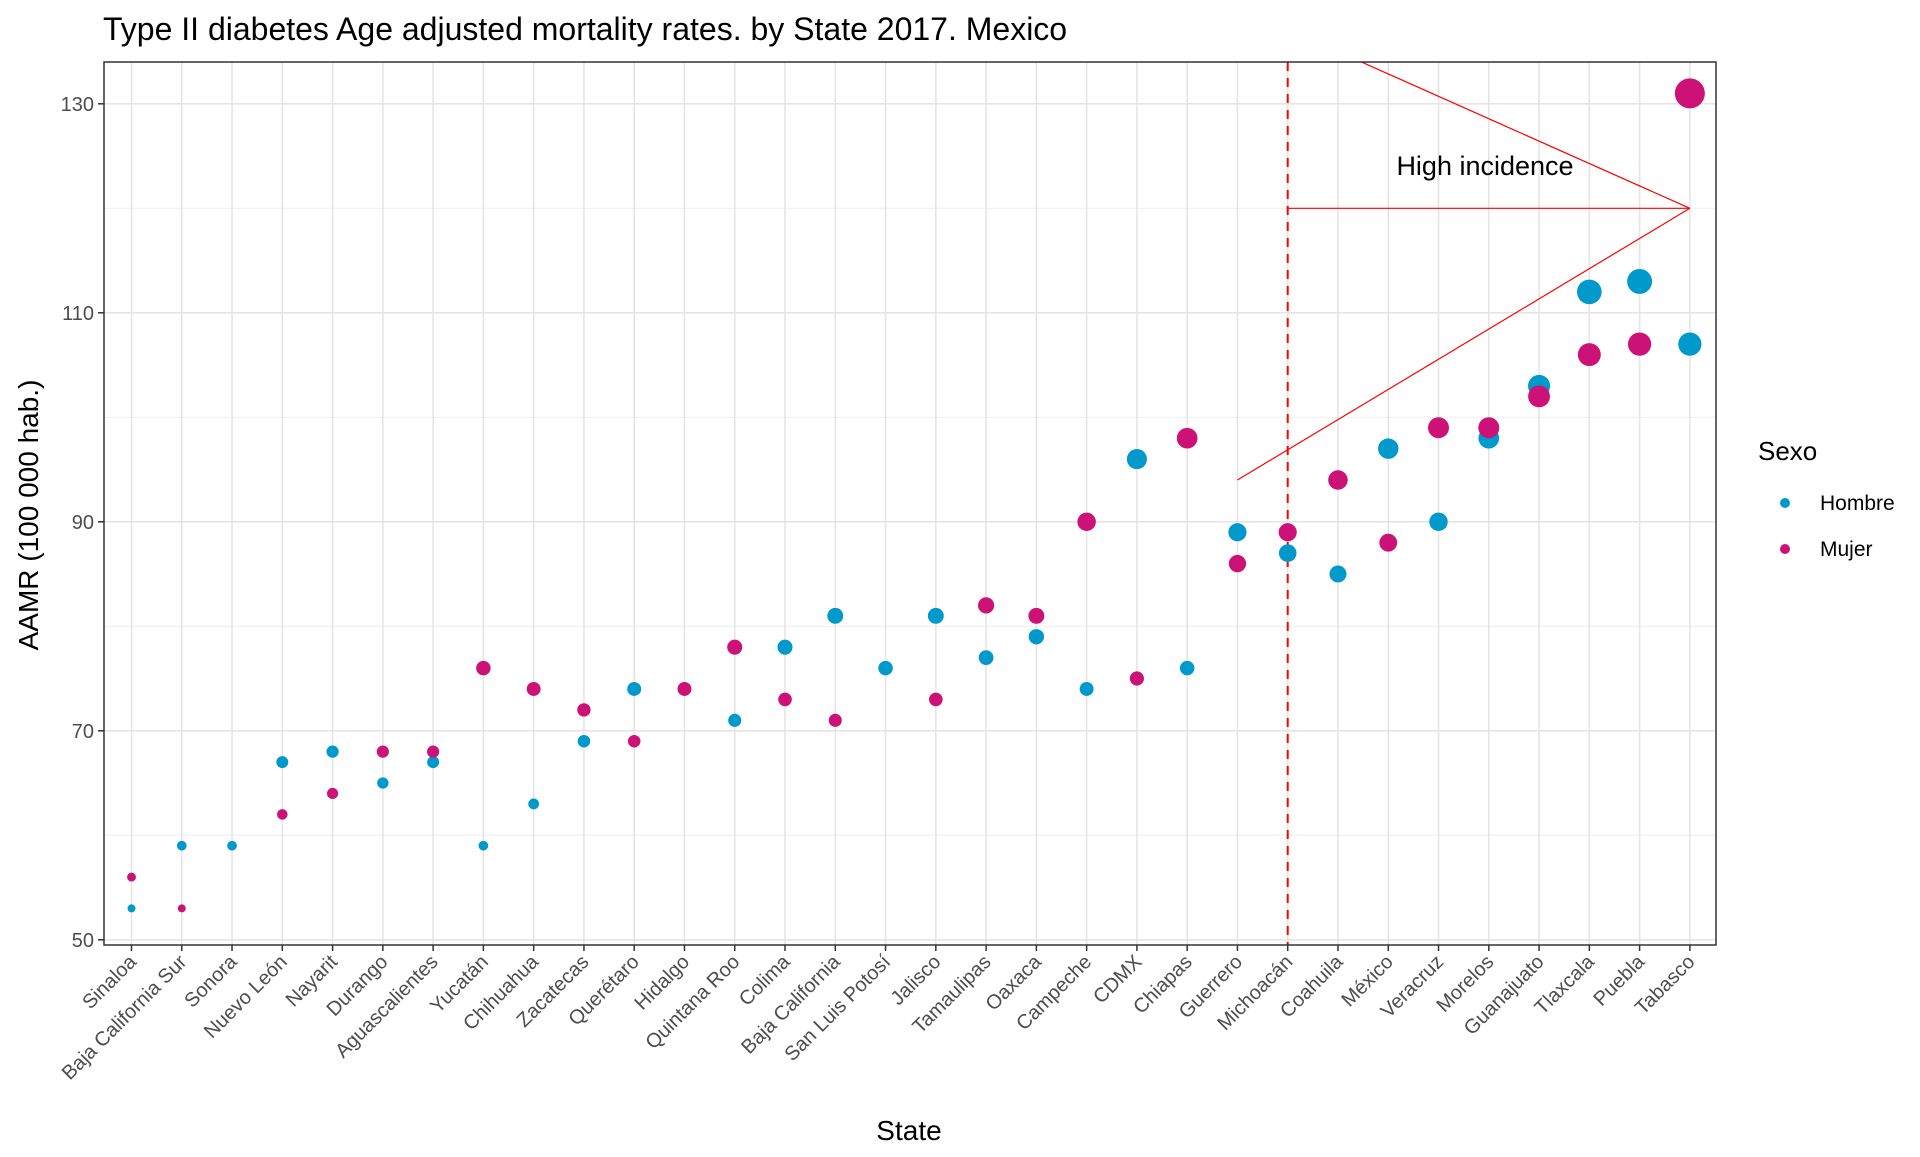  What do you see at coordinates (1846, 549) in the screenshot?
I see `legend-label: Mujer` at bounding box center [1846, 549].